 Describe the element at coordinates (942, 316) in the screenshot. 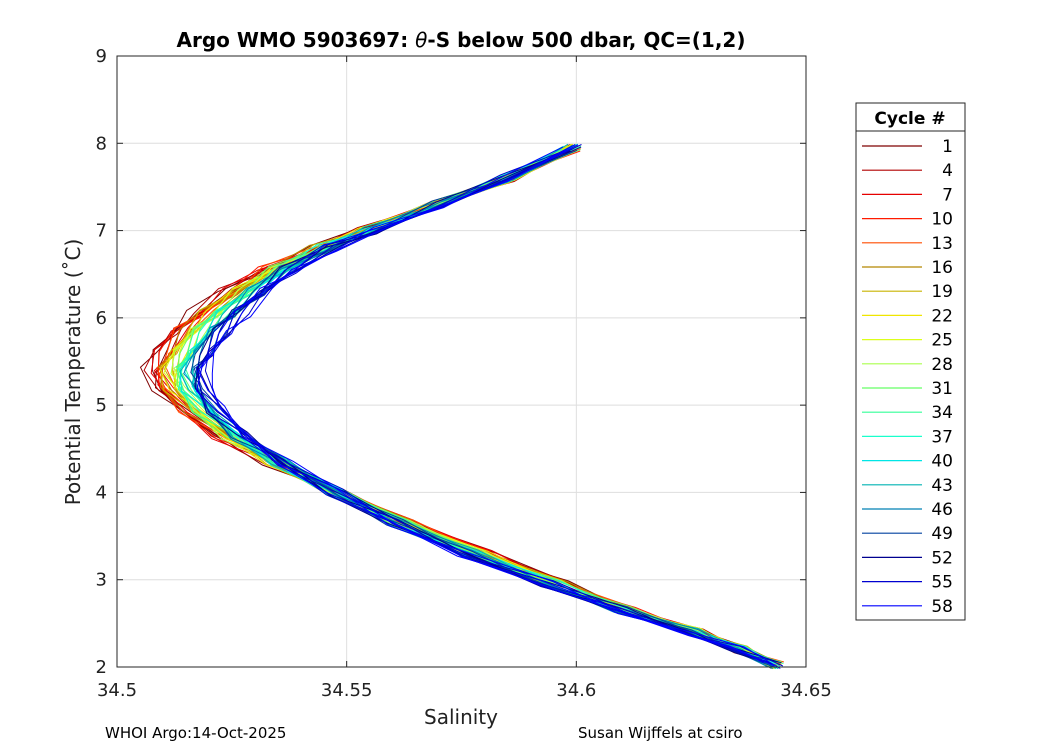

I see `legend-label: 22` at that location.